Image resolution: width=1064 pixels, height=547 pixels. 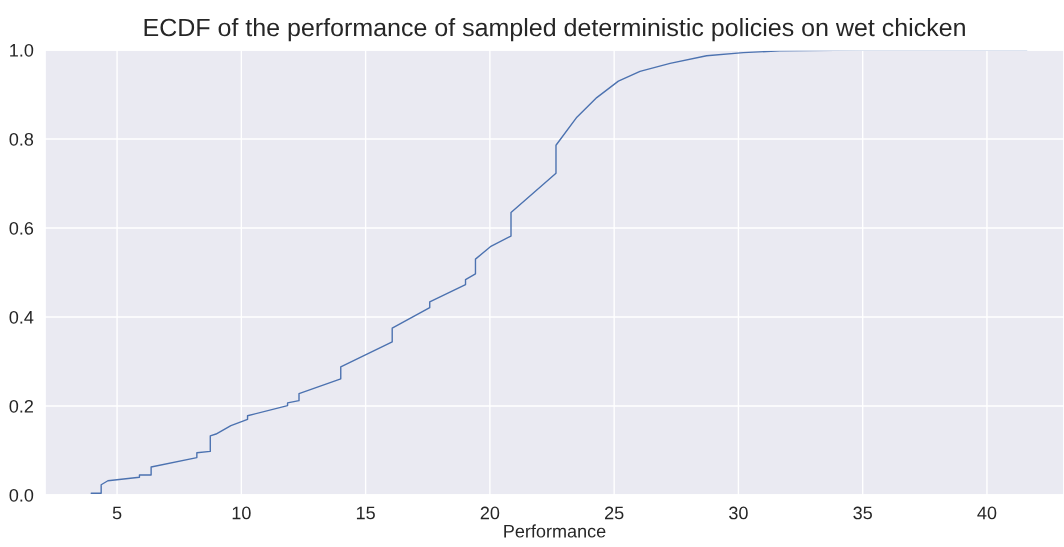 I want to click on x-axis-title: Performance, so click(x=555, y=531).